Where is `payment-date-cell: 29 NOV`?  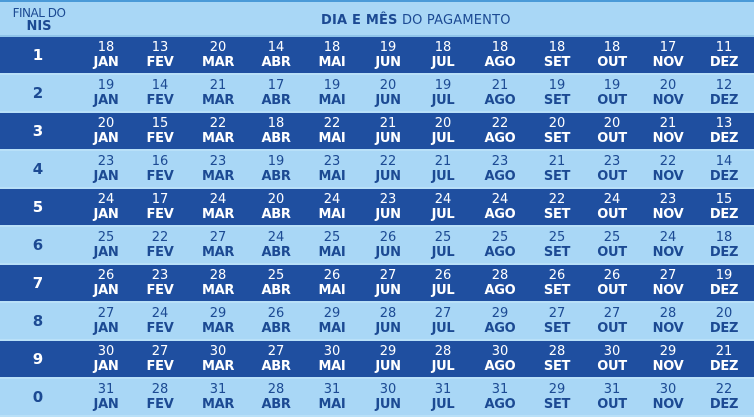
payment-date-cell: 29 NOV is located at coordinates (668, 359).